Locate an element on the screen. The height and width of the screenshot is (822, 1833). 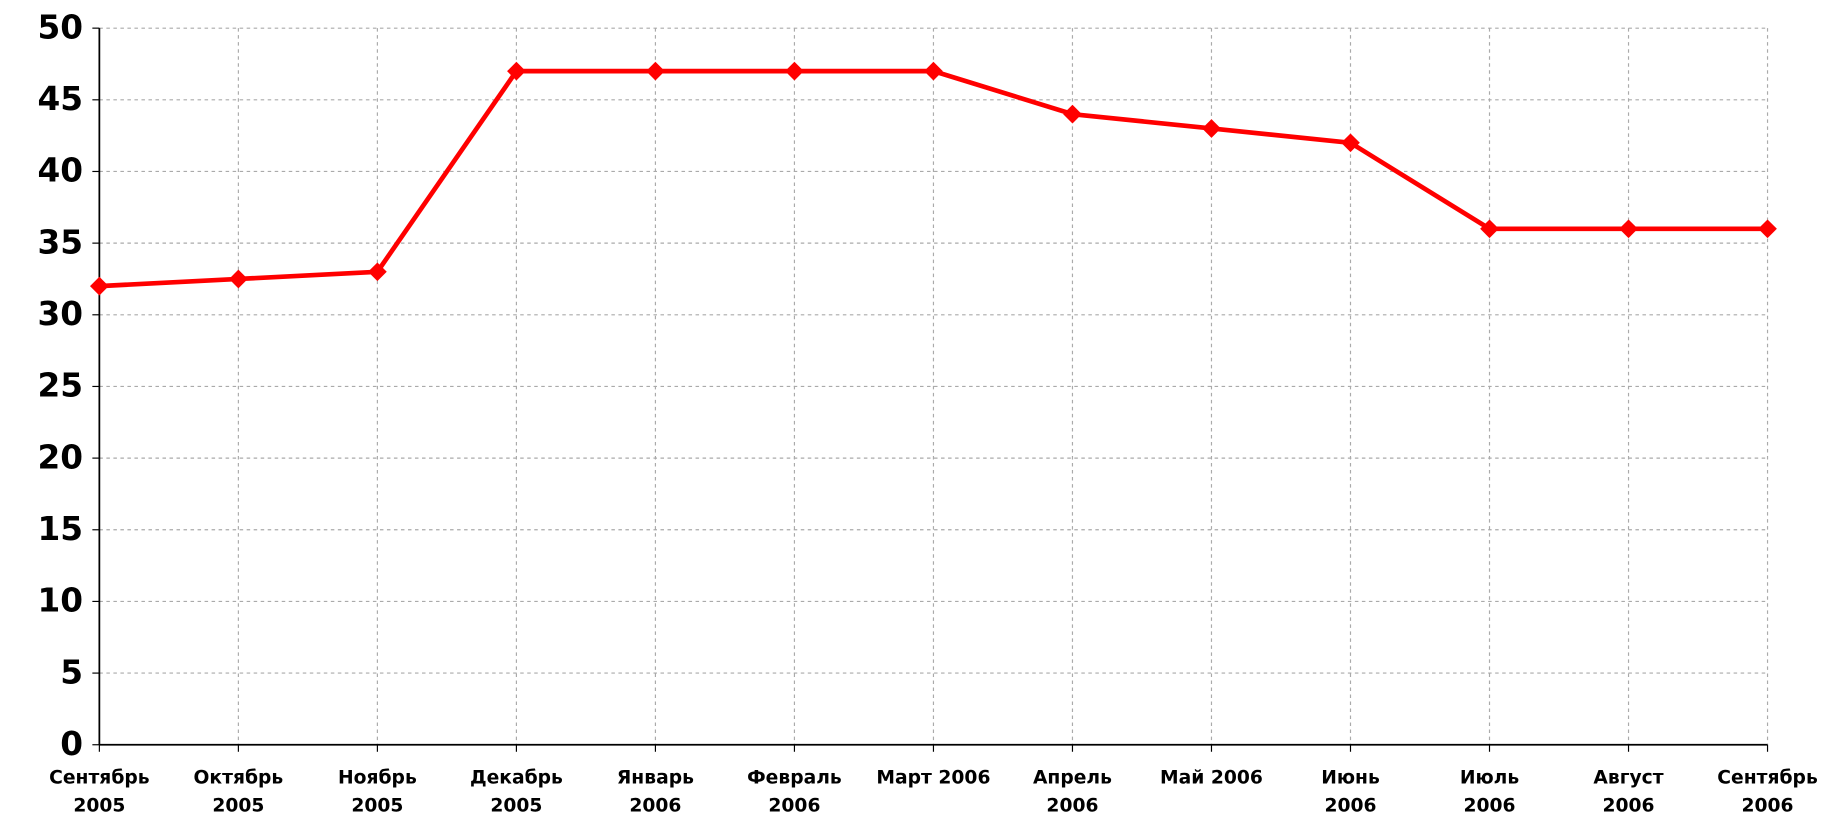
y-tick-label: 10 is located at coordinates (60, 601).